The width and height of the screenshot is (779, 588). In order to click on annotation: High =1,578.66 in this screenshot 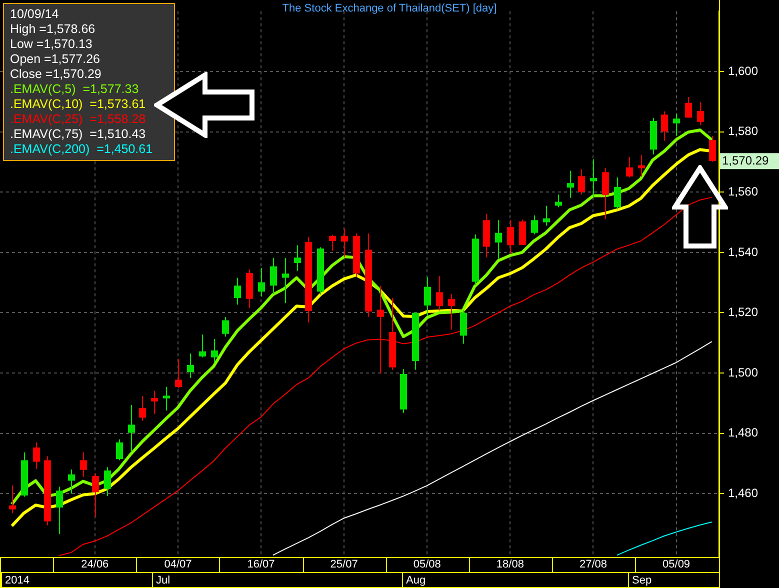, I will do `click(53, 29)`.